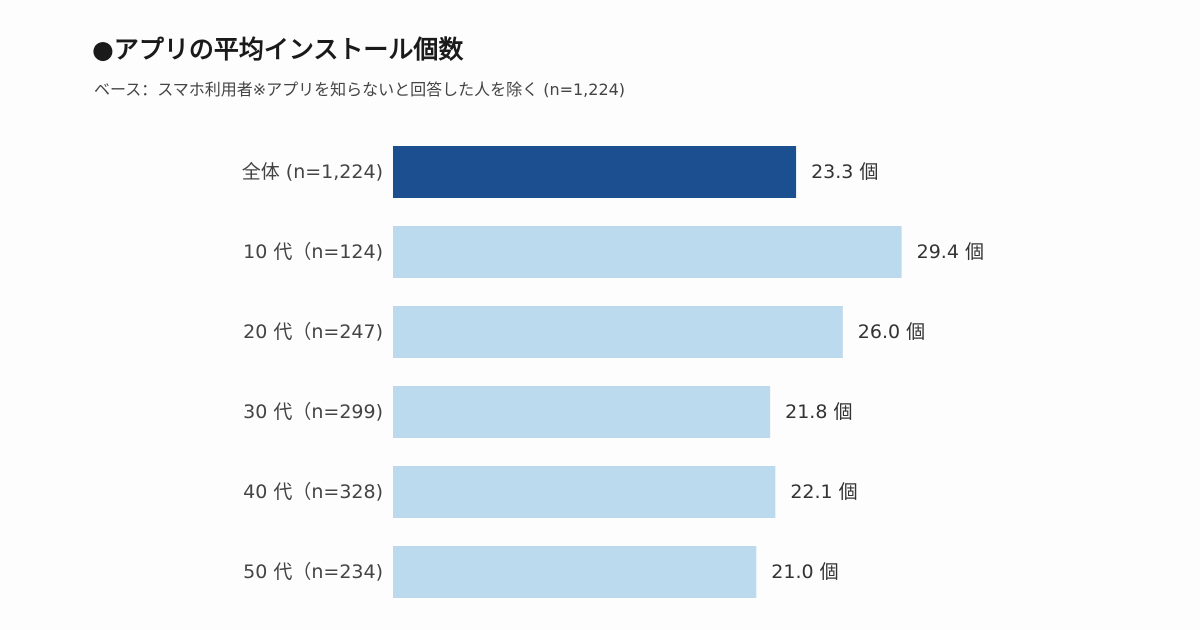 Image resolution: width=1200 pixels, height=630 pixels. What do you see at coordinates (823, 492) in the screenshot?
I see `value-label-4: 22.1 個` at bounding box center [823, 492].